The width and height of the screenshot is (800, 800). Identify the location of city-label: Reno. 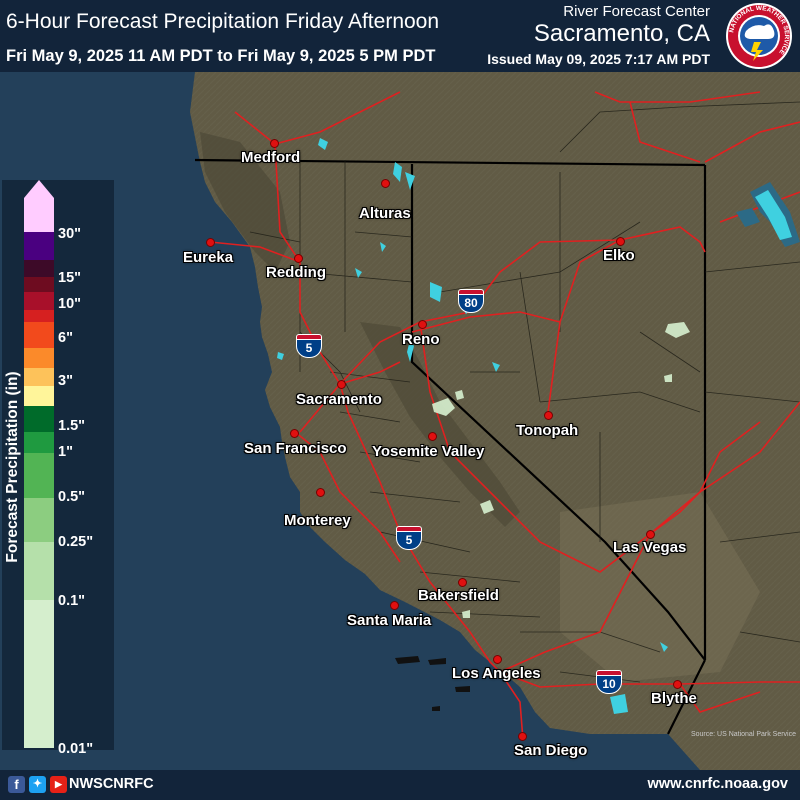
(421, 339).